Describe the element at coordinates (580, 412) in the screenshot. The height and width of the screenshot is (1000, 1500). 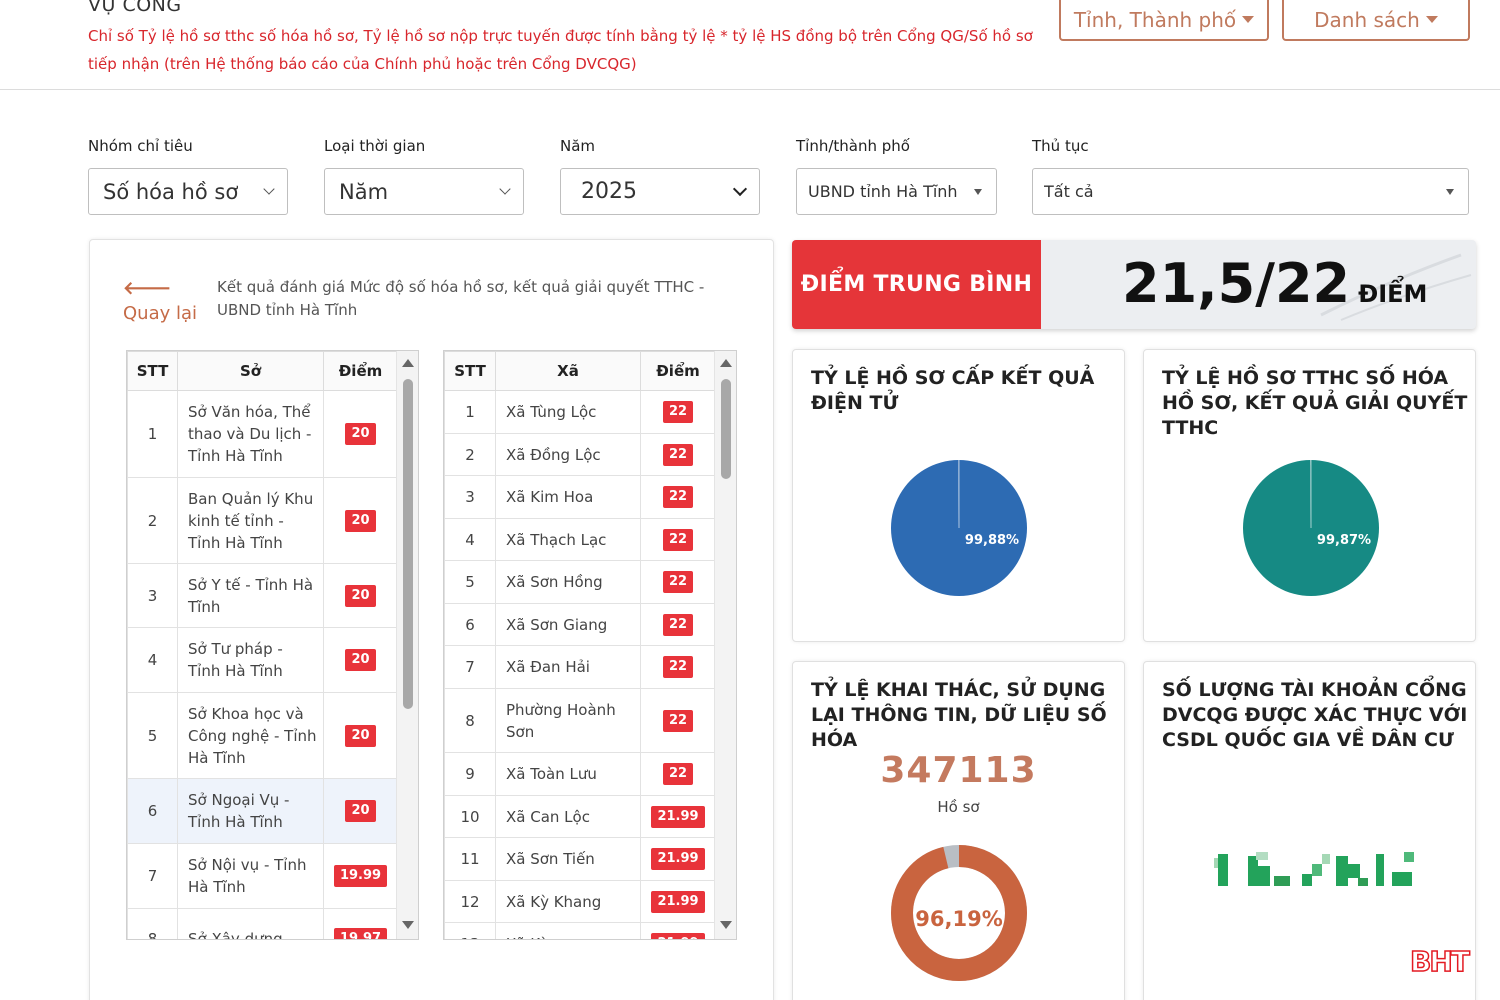
I see `table-row: 1 Xã Tùng Lộc 22` at that location.